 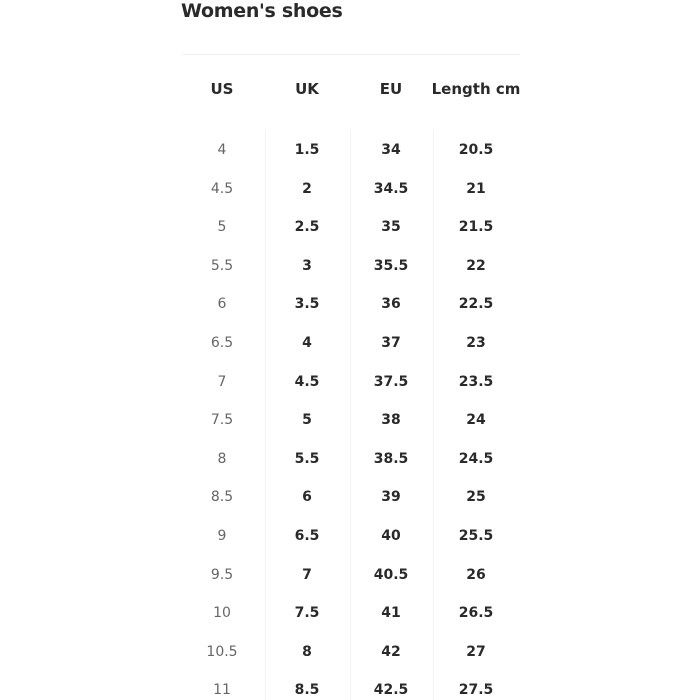 What do you see at coordinates (307, 304) in the screenshot?
I see `cell-uk: 3.5` at bounding box center [307, 304].